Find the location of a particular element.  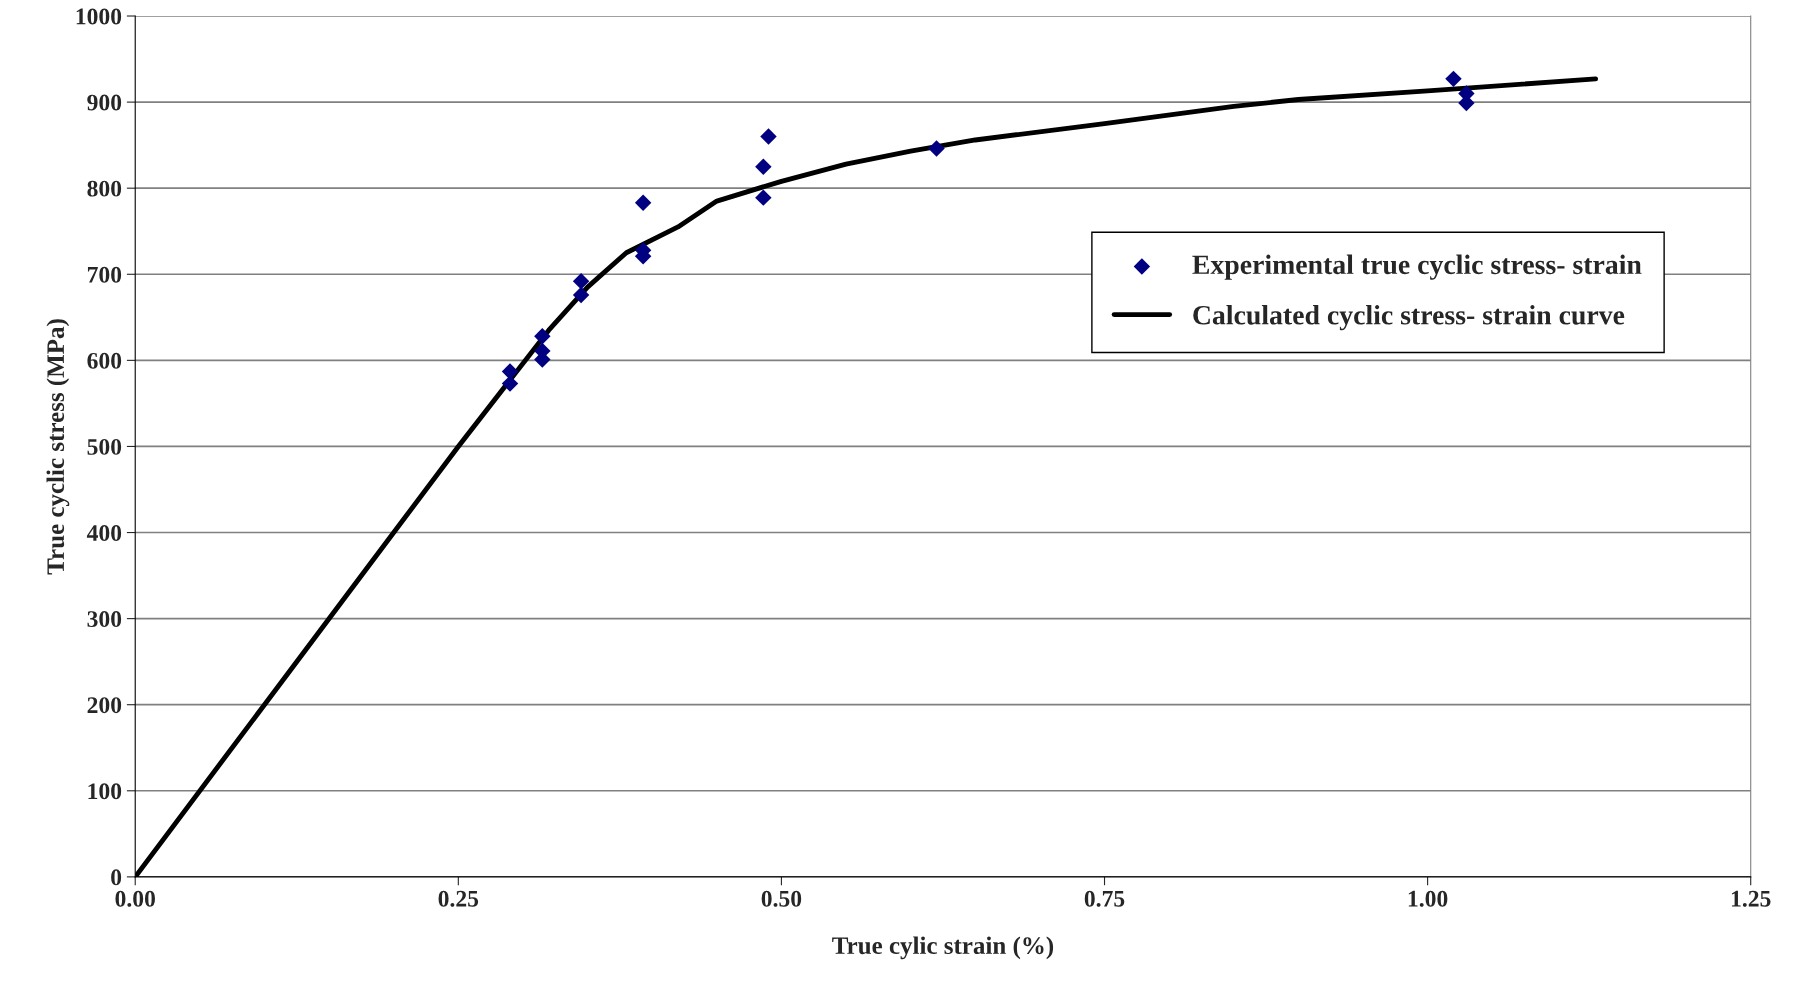

x-tick-label: 0.50 is located at coordinates (781, 898).